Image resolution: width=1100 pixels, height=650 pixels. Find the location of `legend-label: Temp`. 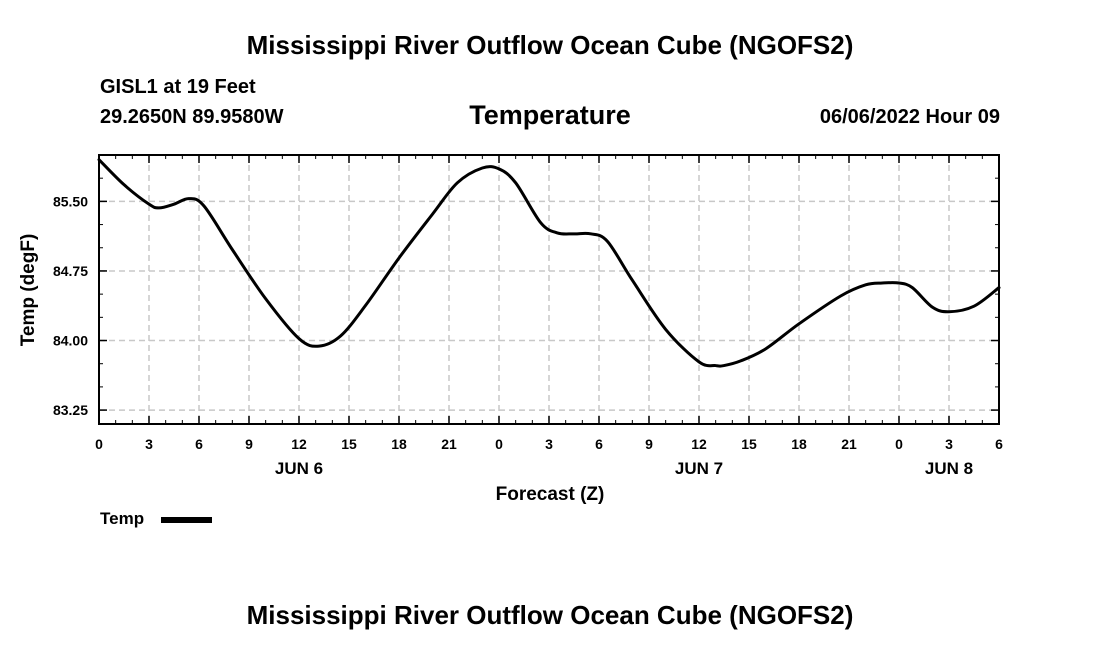

legend-label: Temp is located at coordinates (122, 518).